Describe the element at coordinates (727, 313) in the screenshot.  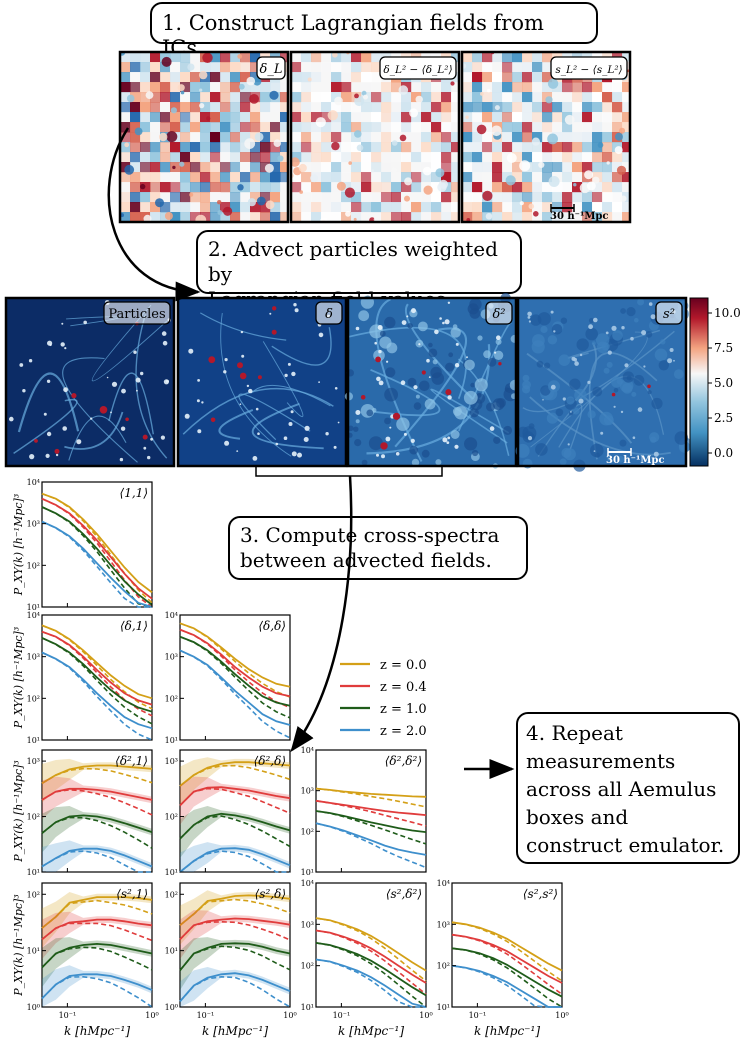
I see `colorbar-tick-label: 10.0` at that location.